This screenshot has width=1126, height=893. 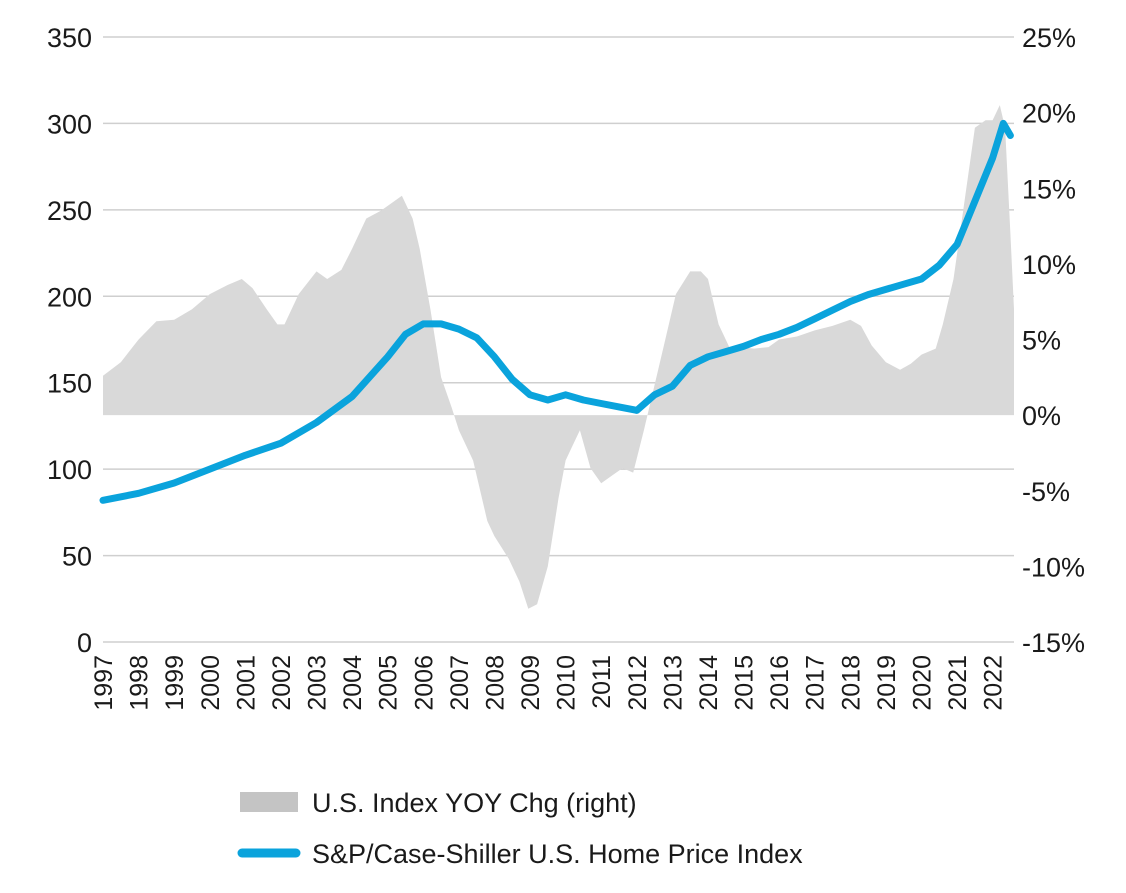 I want to click on x-tick-label: 2014, so click(x=709, y=683).